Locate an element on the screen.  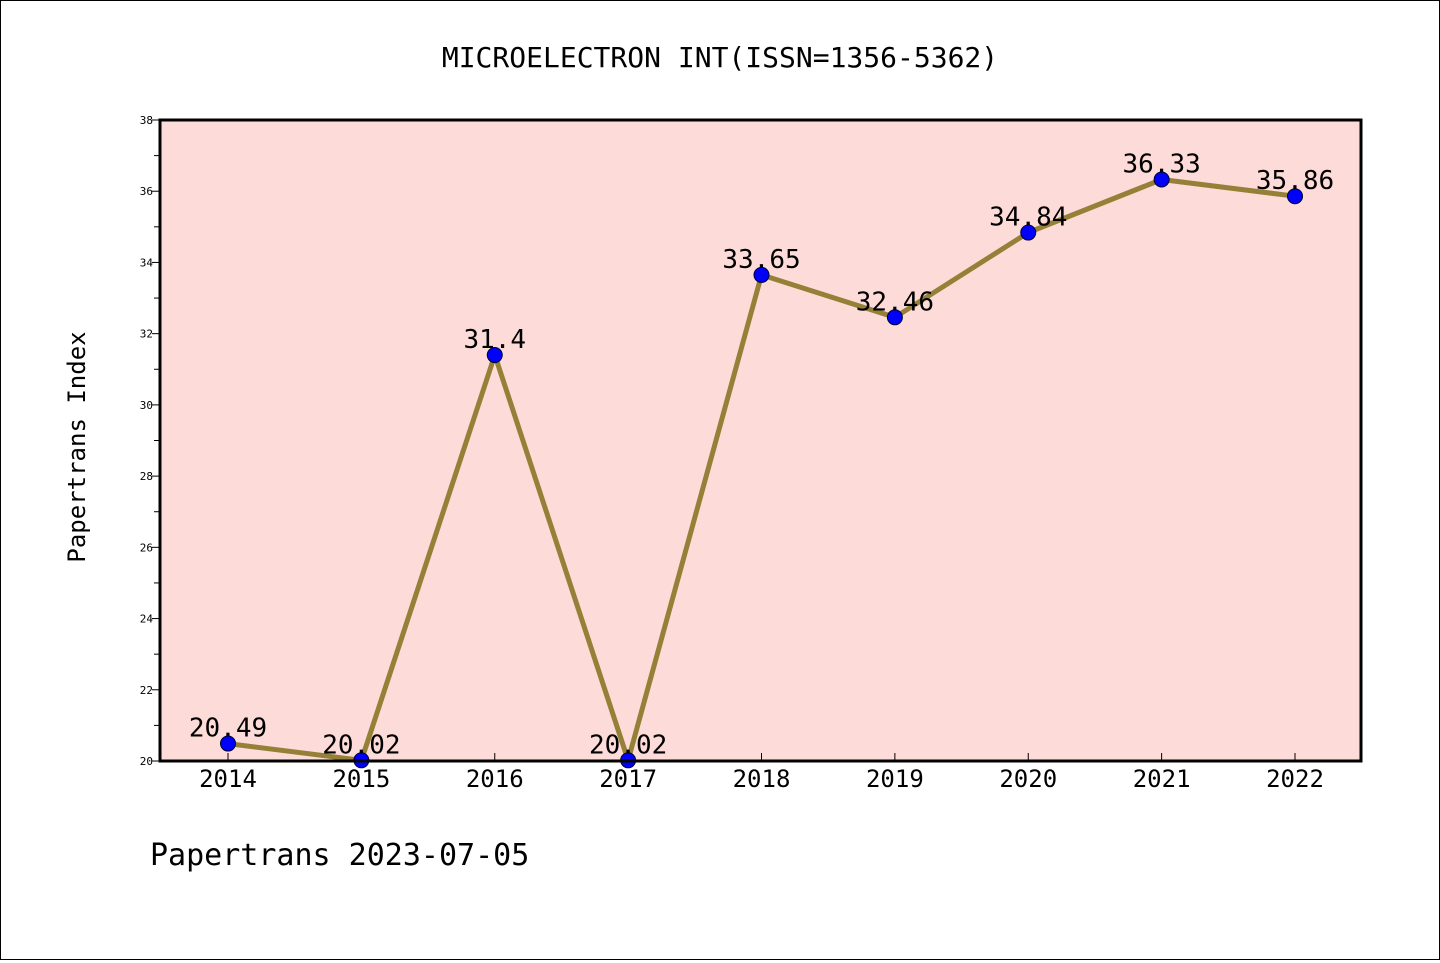
x-tick-label-2016: 2016 is located at coordinates (495, 779).